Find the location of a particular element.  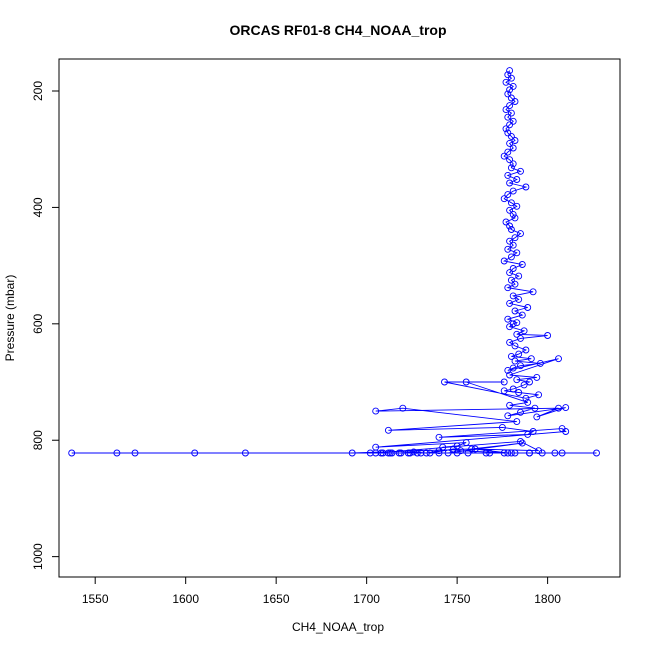

chart-title: ORCAS RF01-8 CH4_NOAA_trop is located at coordinates (337, 30).